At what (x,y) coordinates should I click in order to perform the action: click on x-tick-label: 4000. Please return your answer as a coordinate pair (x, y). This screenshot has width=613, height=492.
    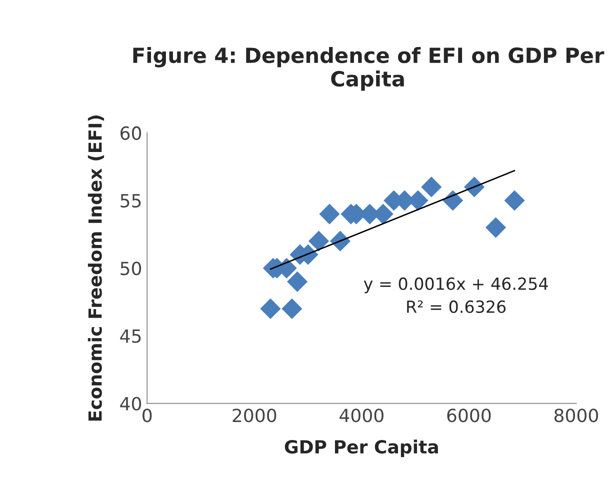
    Looking at the image, I should click on (362, 415).